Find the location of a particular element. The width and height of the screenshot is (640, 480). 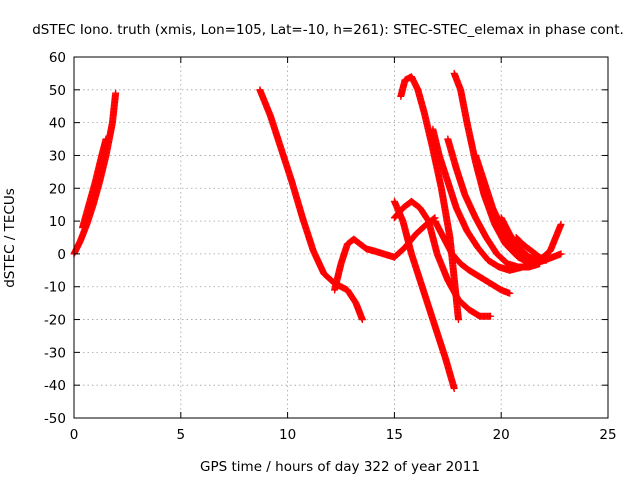

y-tick-label: 0 is located at coordinates (61, 255).